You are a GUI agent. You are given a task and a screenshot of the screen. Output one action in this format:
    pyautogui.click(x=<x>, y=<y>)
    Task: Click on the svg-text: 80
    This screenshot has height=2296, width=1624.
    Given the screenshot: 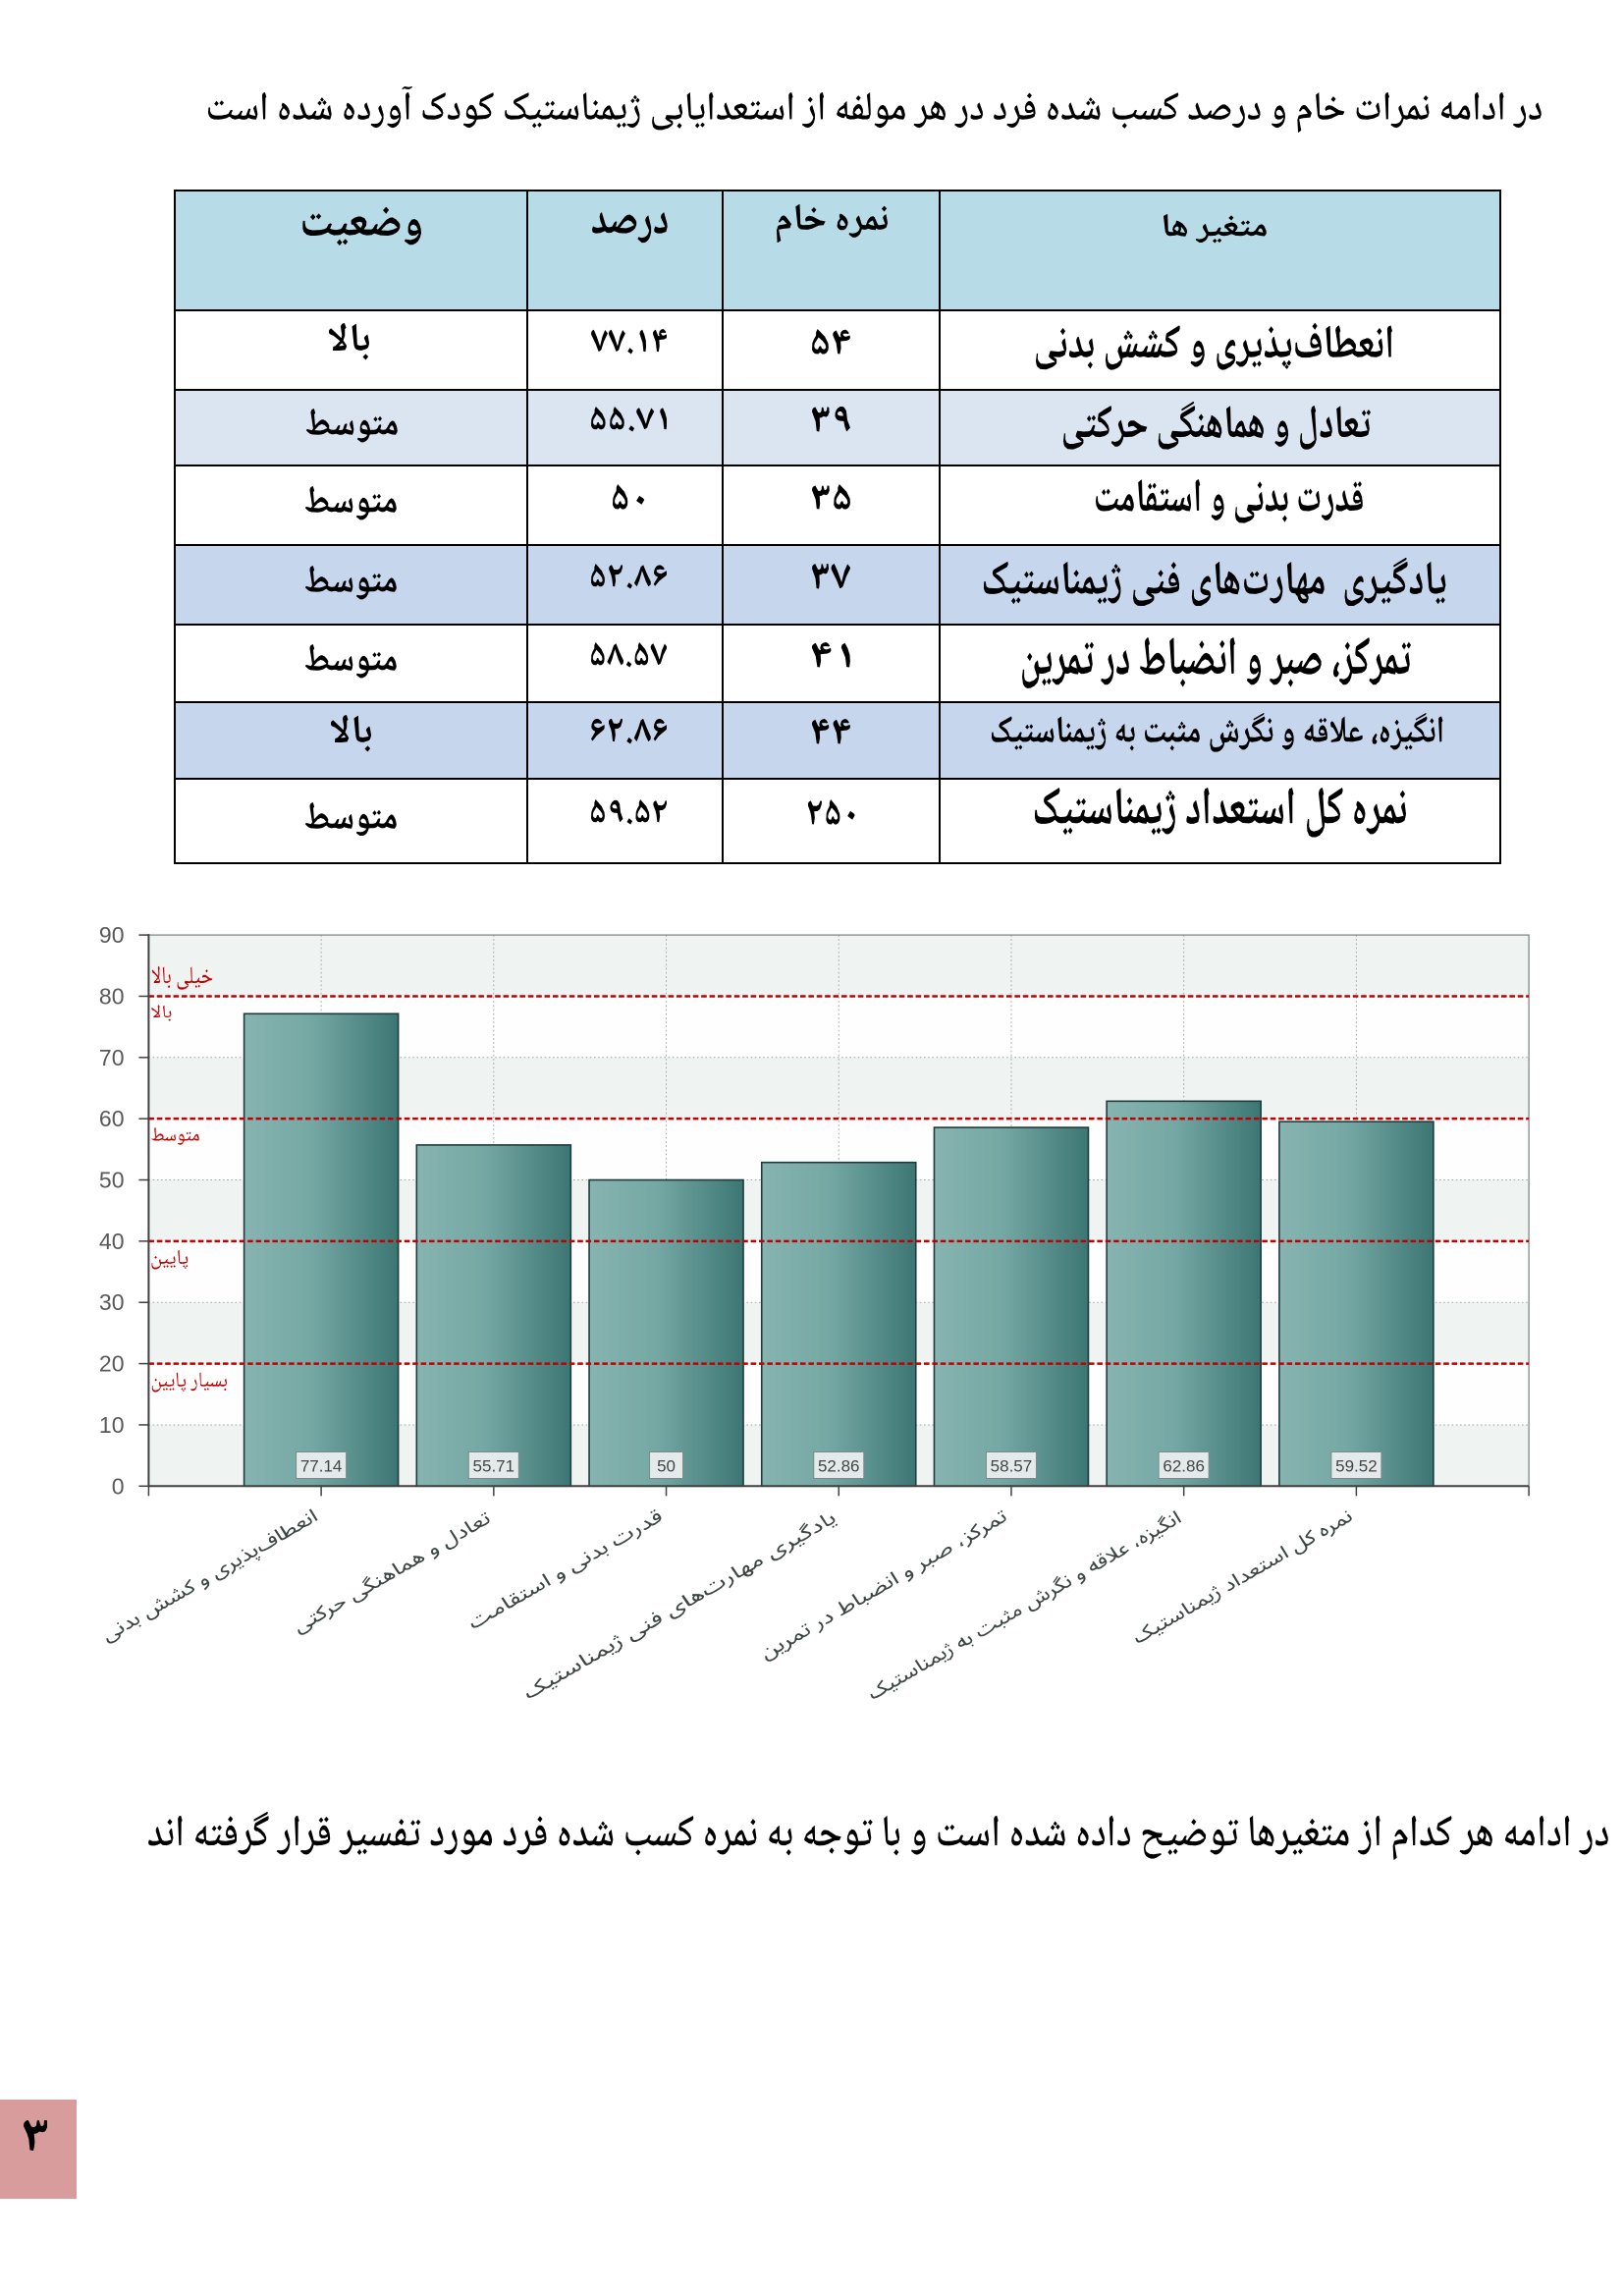 What is the action you would take?
    pyautogui.click(x=112, y=996)
    